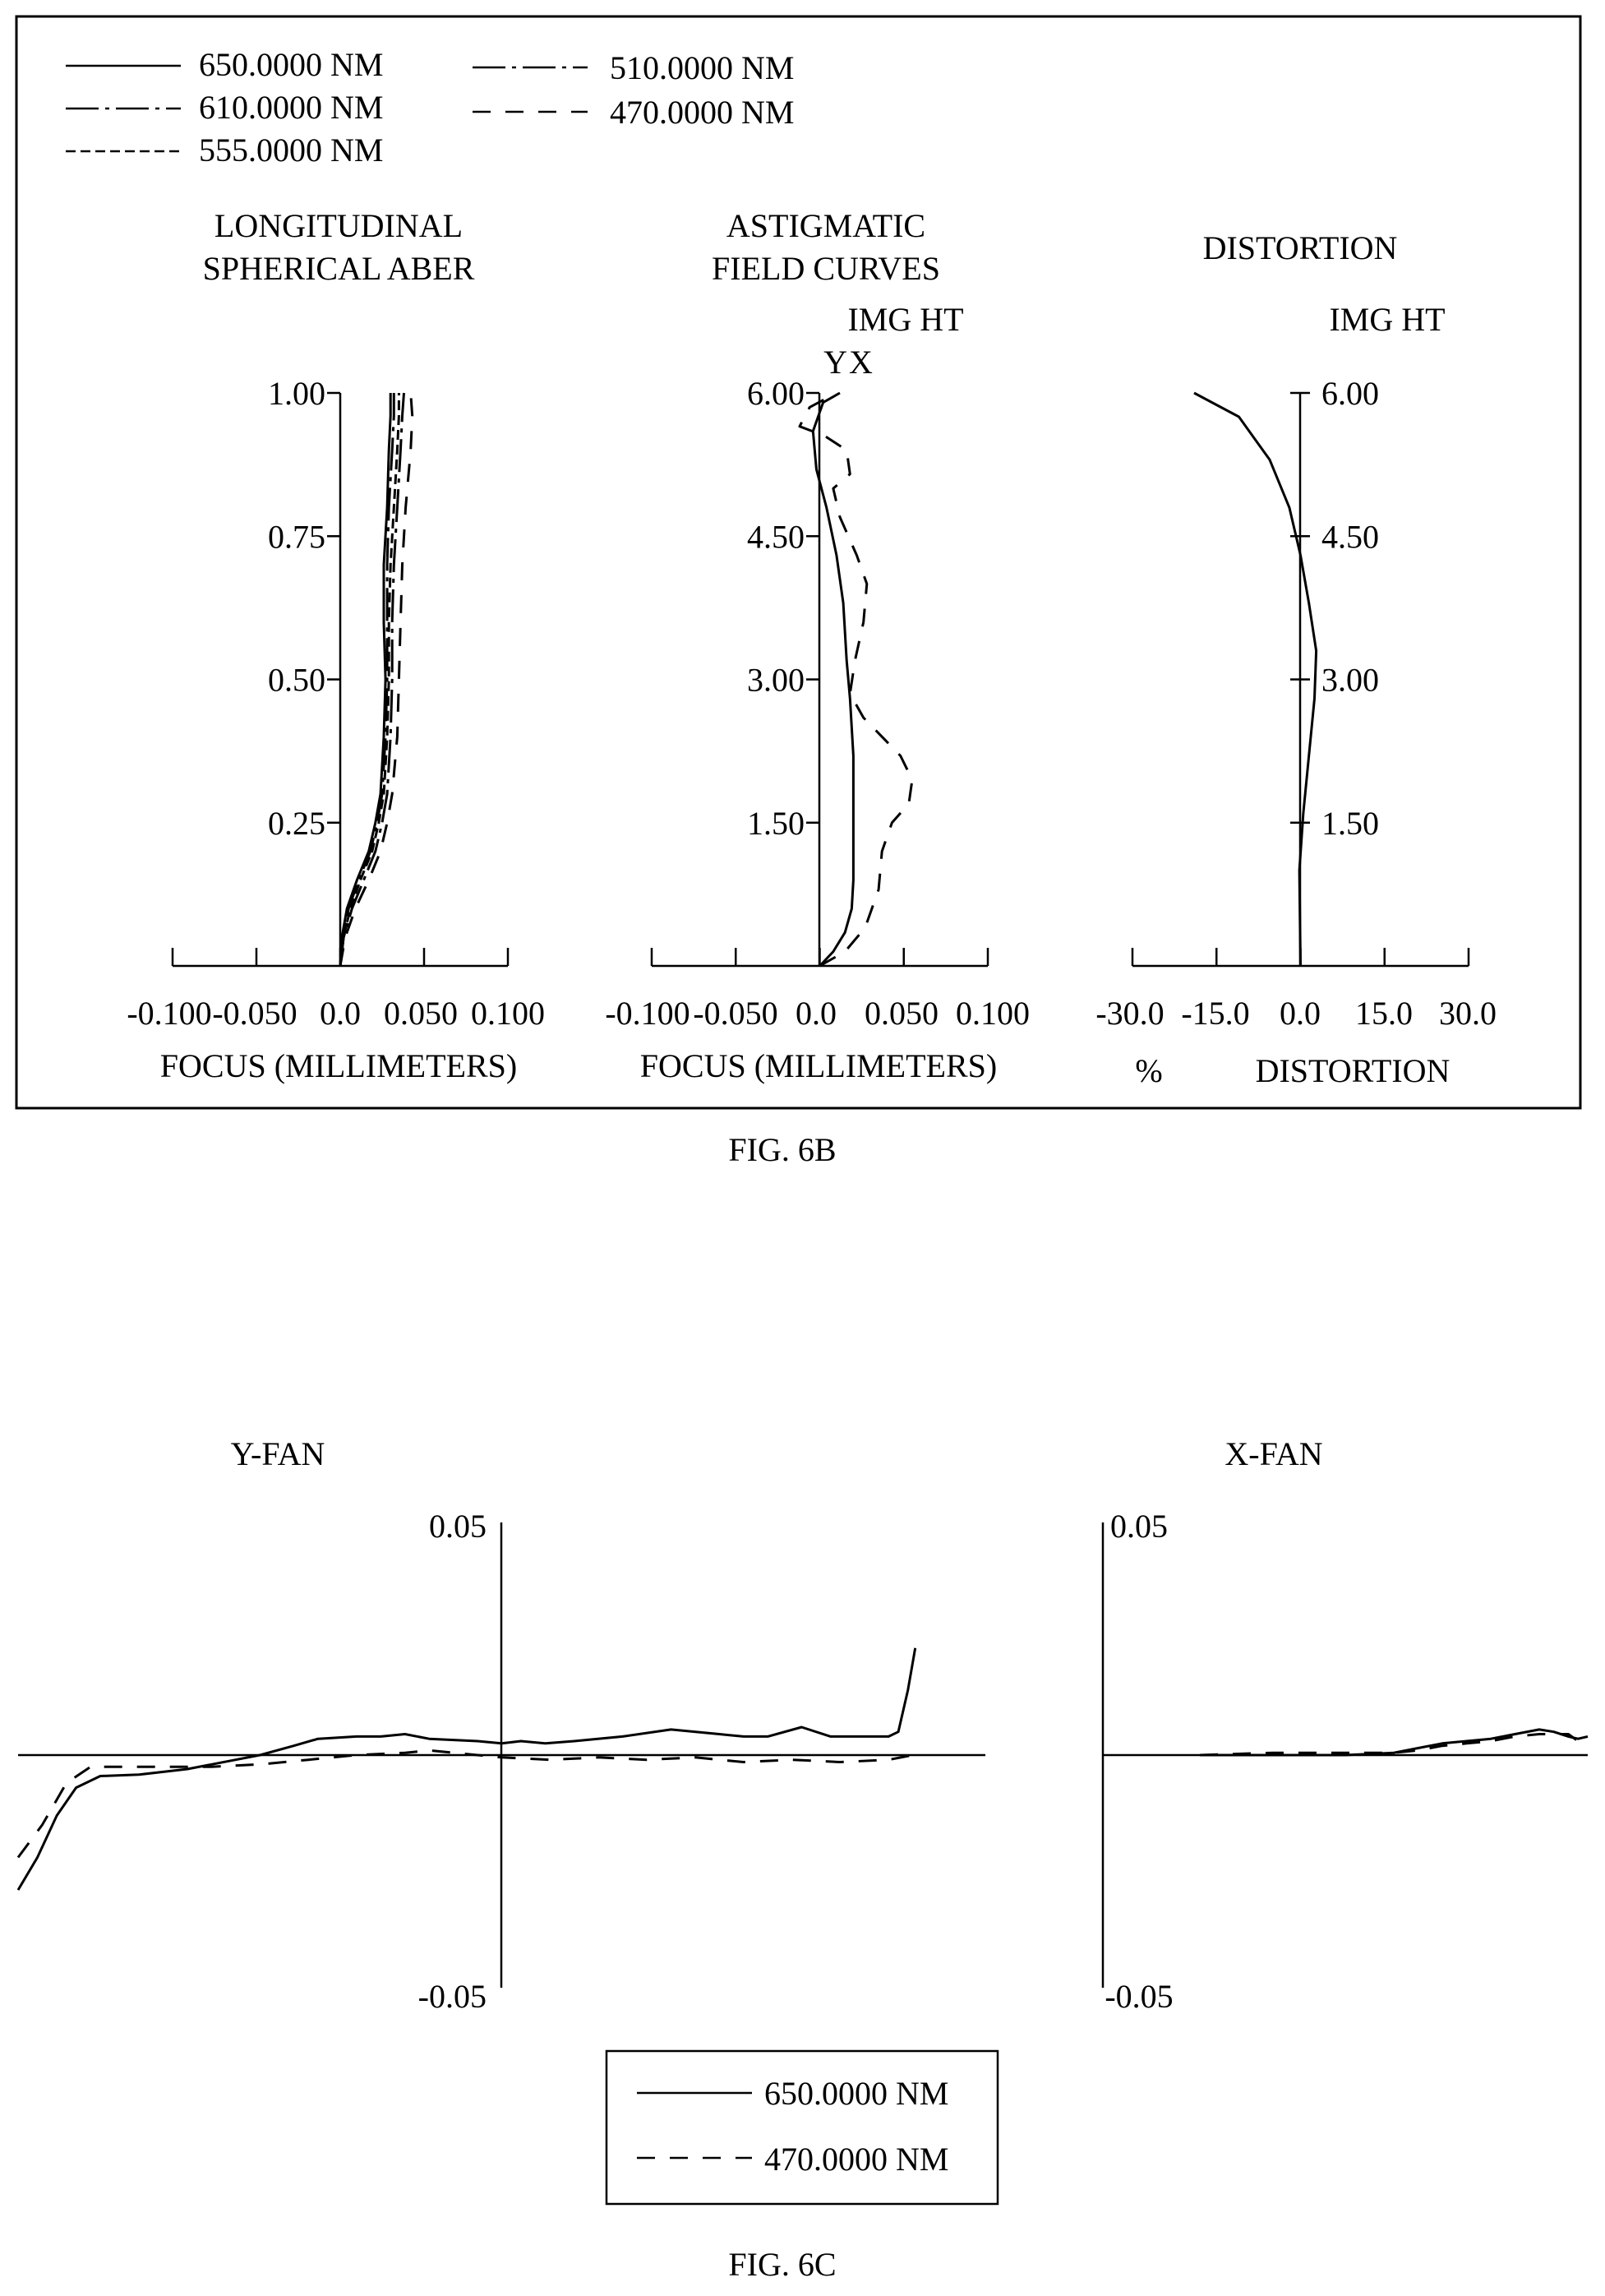 The image size is (1605, 2296). What do you see at coordinates (291, 150) in the screenshot?
I see `legend-label-555: 555.0000 NM` at bounding box center [291, 150].